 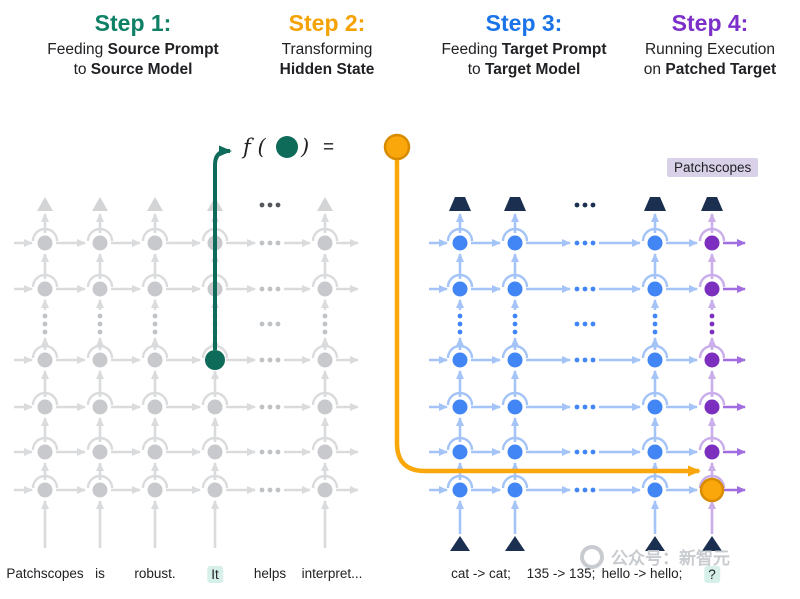 I want to click on source-token: robust., so click(x=155, y=573).